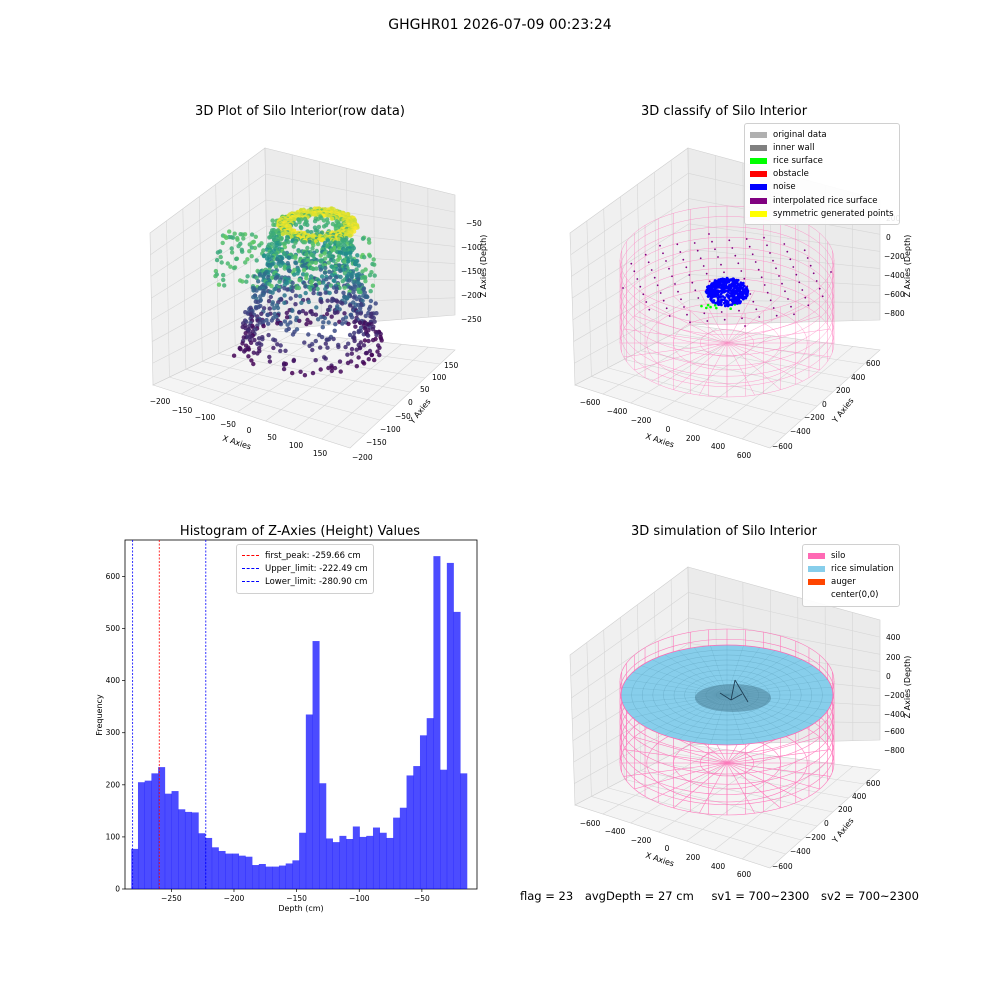  I want to click on classify-noise-cluster, so click(725, 293).